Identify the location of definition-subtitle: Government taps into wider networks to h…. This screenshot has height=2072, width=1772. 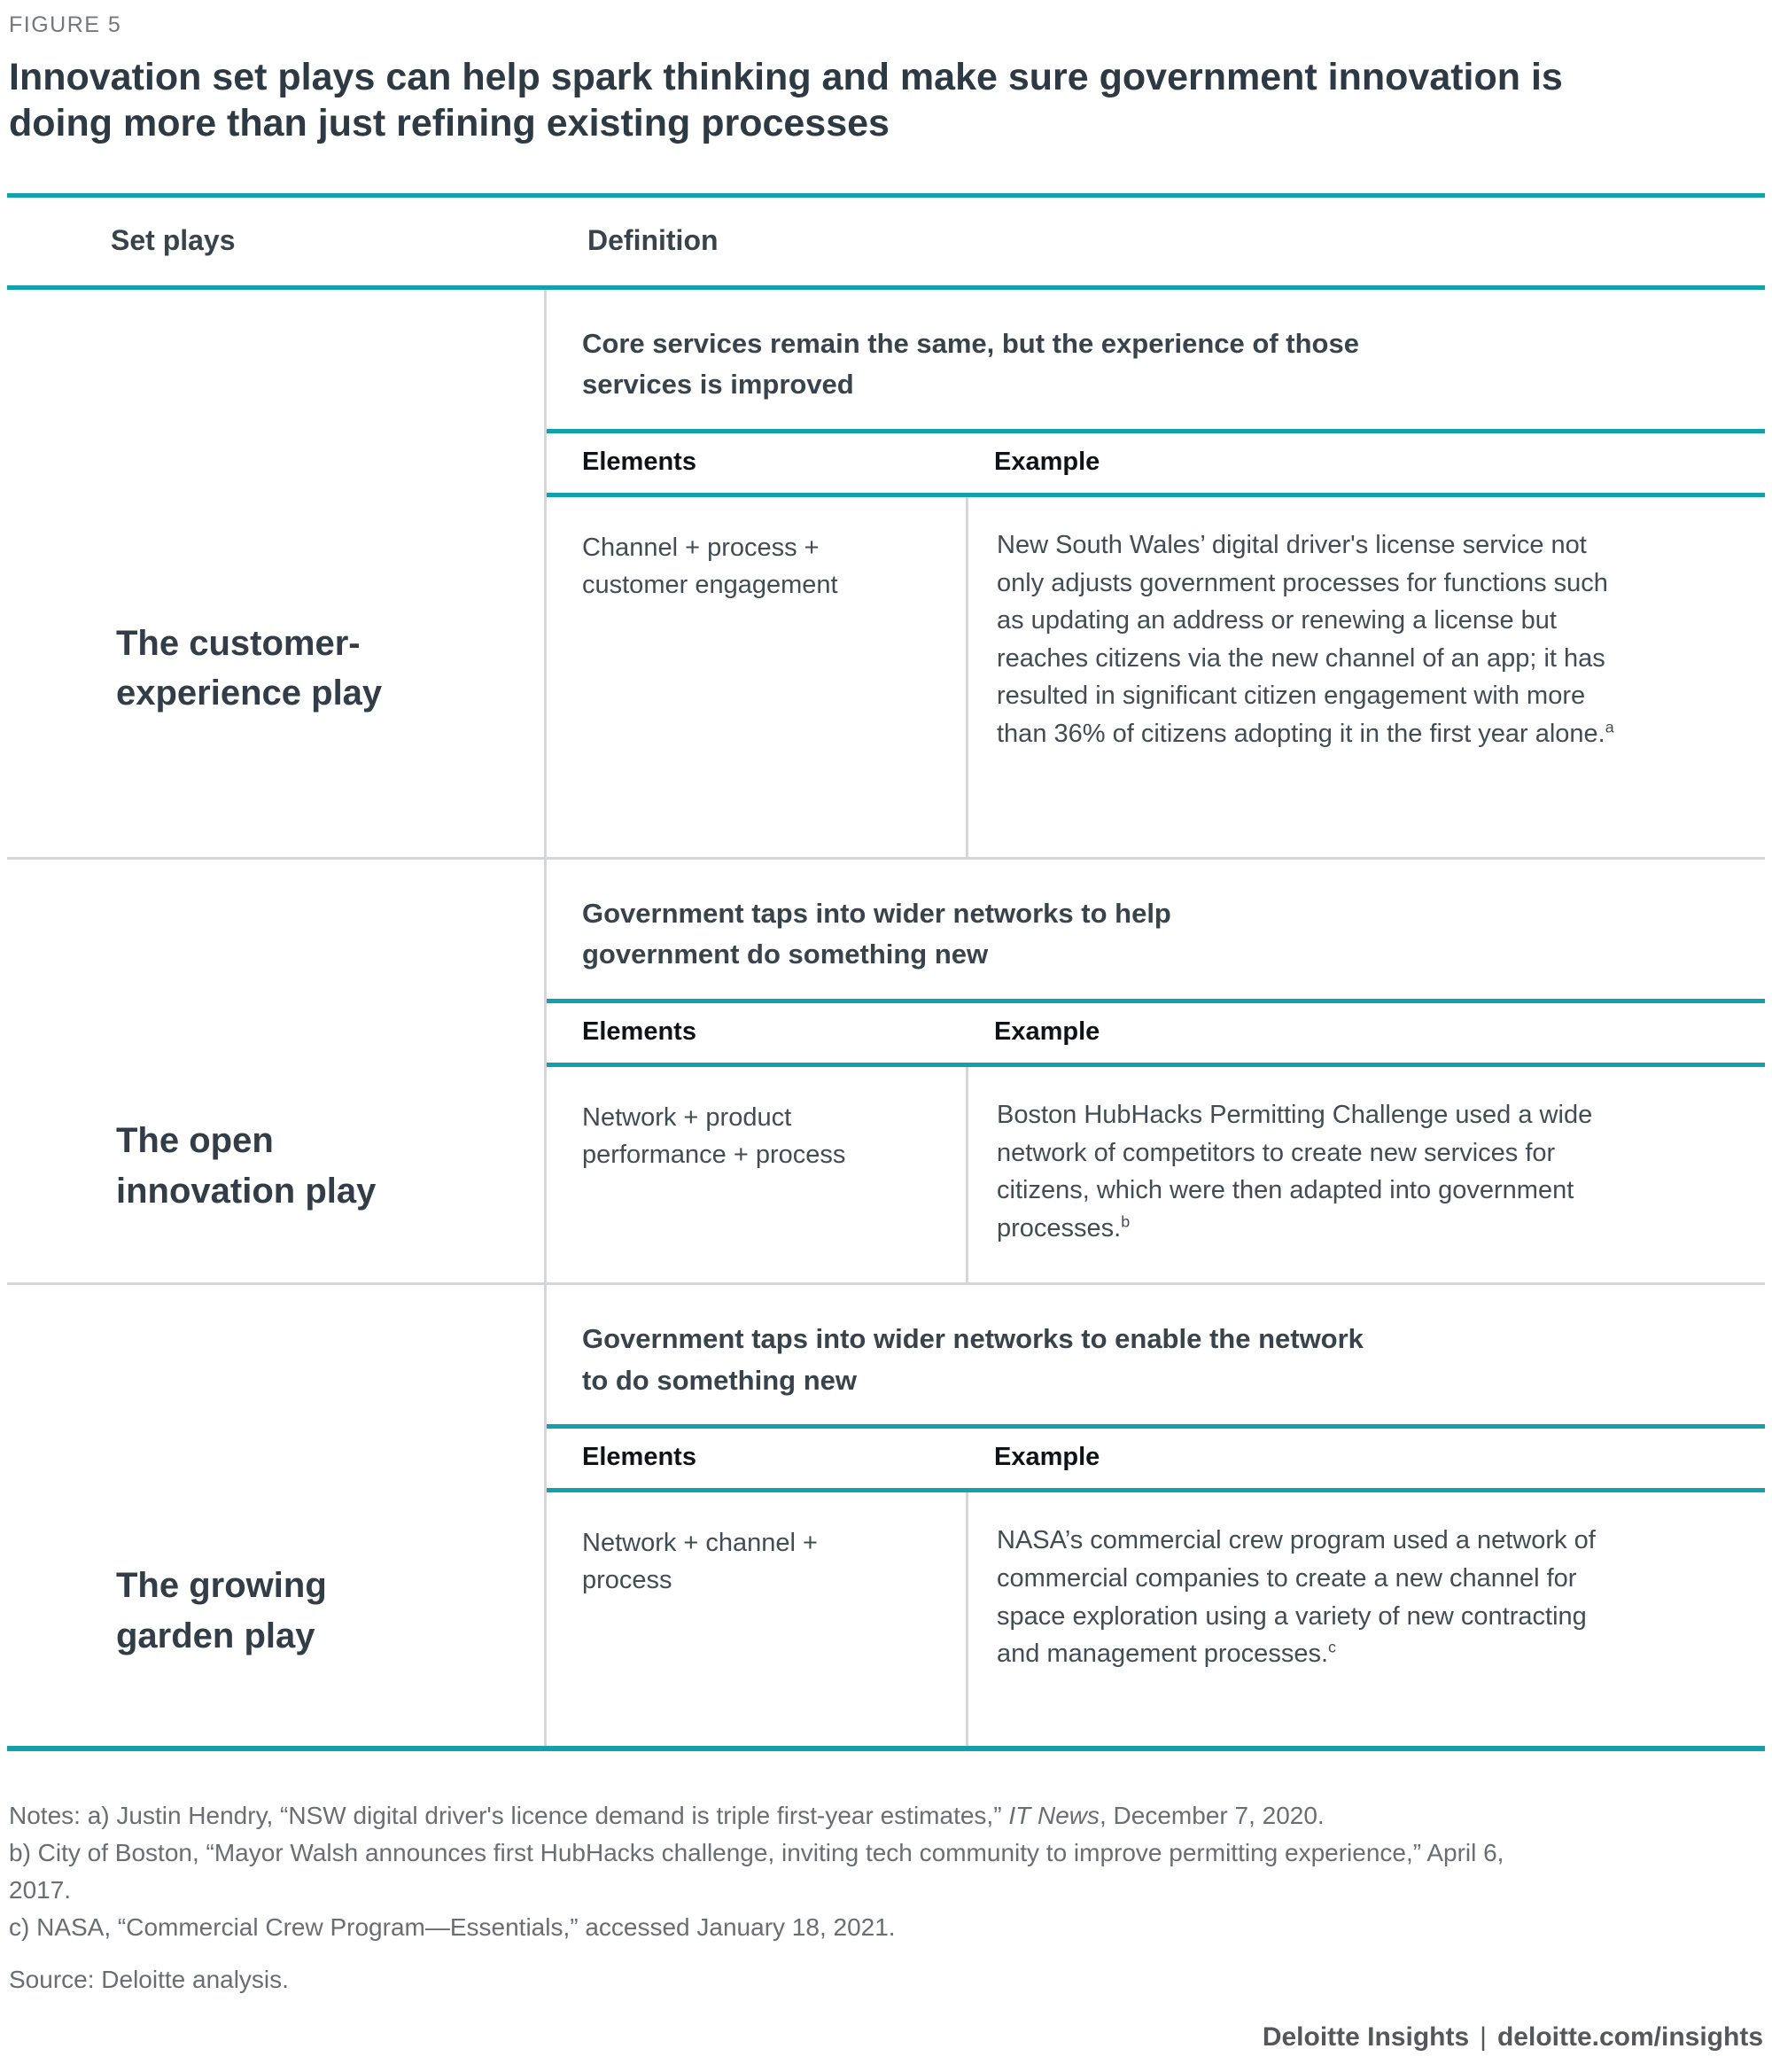
(877, 933).